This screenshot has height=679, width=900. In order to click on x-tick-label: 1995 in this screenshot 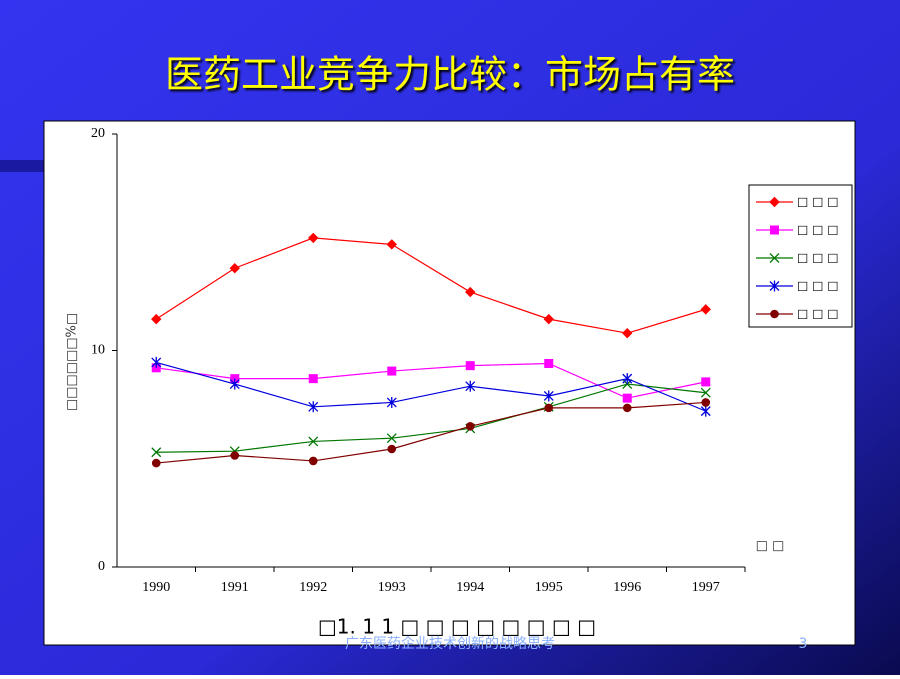, I will do `click(549, 587)`.